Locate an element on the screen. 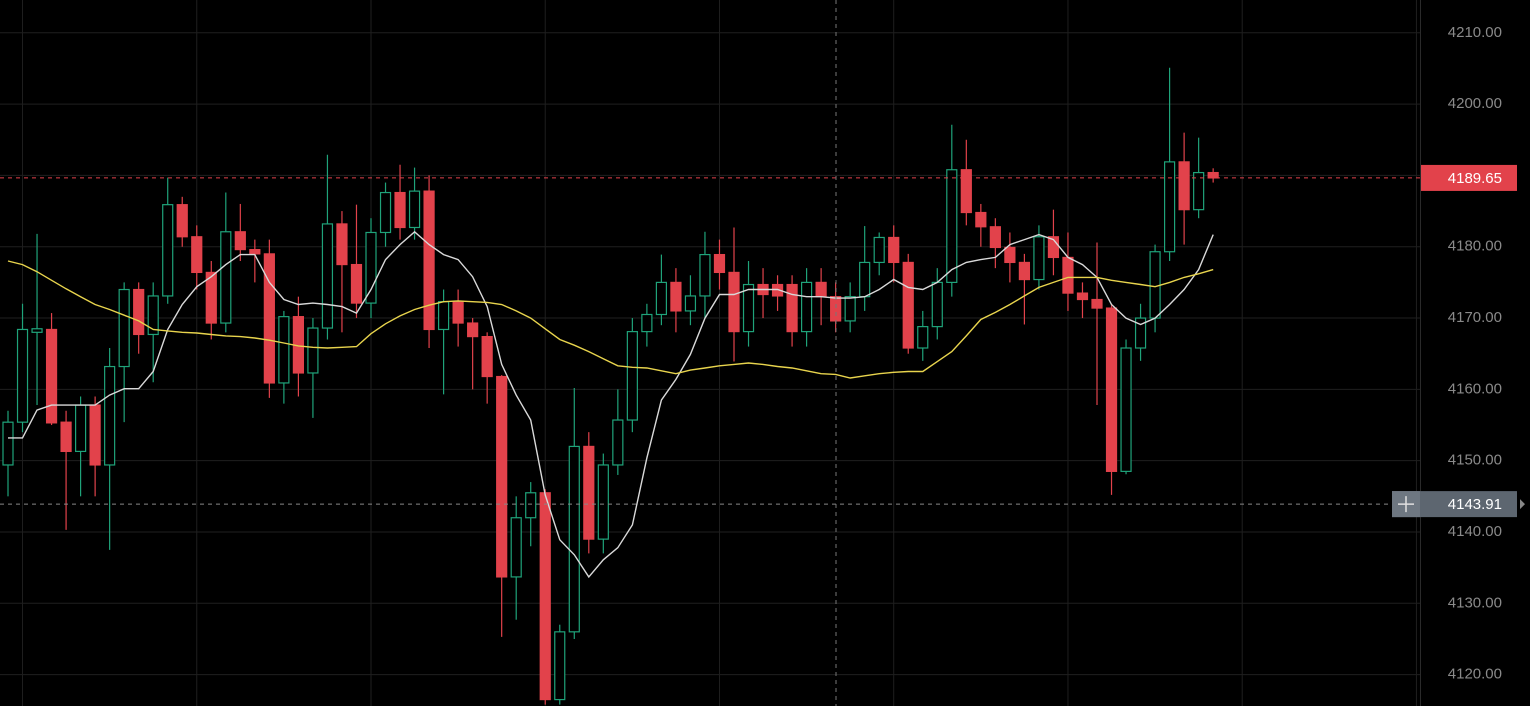 The height and width of the screenshot is (706, 1530). y-tick-label: 4180.00 is located at coordinates (1475, 246).